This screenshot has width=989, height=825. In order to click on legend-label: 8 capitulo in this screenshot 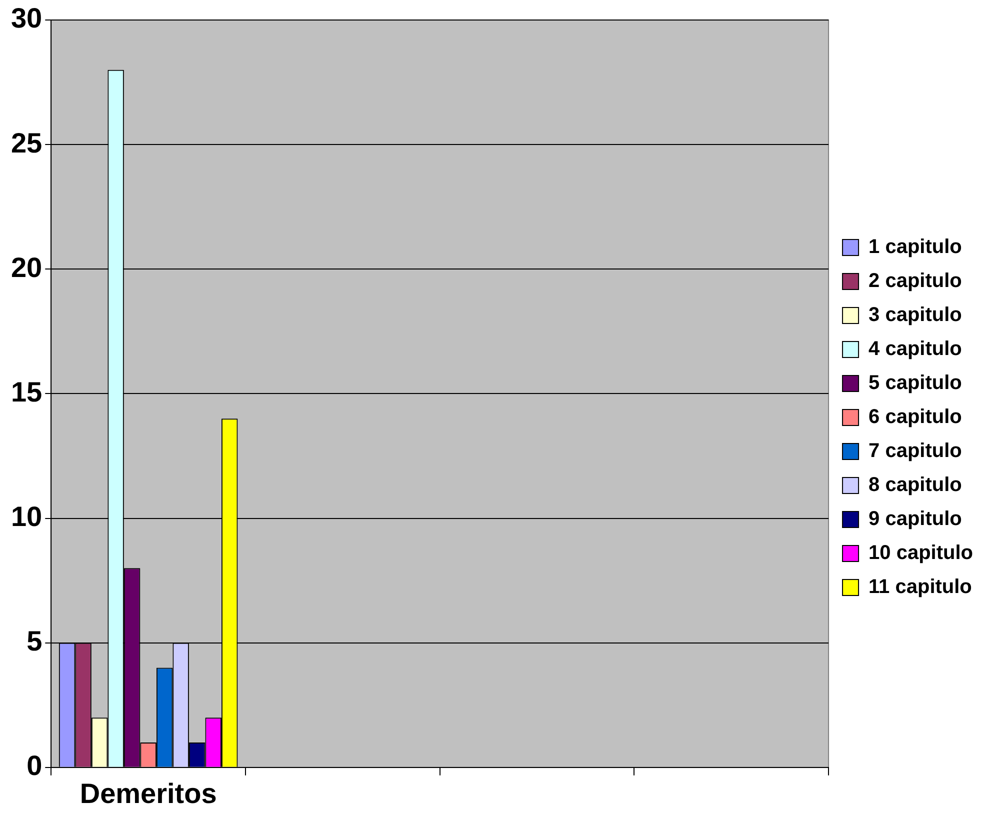, I will do `click(915, 485)`.